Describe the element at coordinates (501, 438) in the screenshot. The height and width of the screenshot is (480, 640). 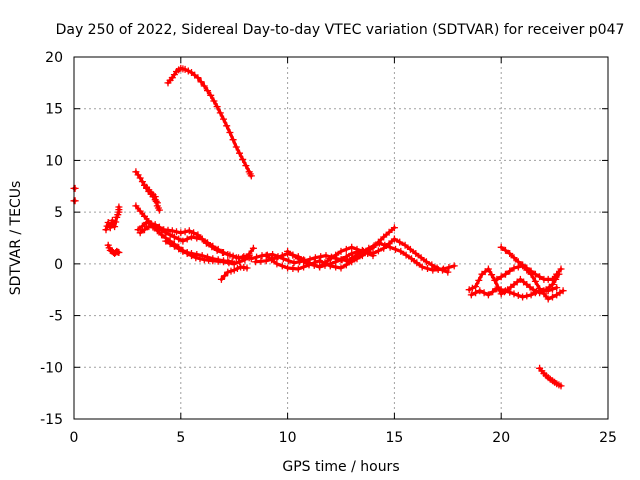
I see `x-tick-label: 20` at that location.